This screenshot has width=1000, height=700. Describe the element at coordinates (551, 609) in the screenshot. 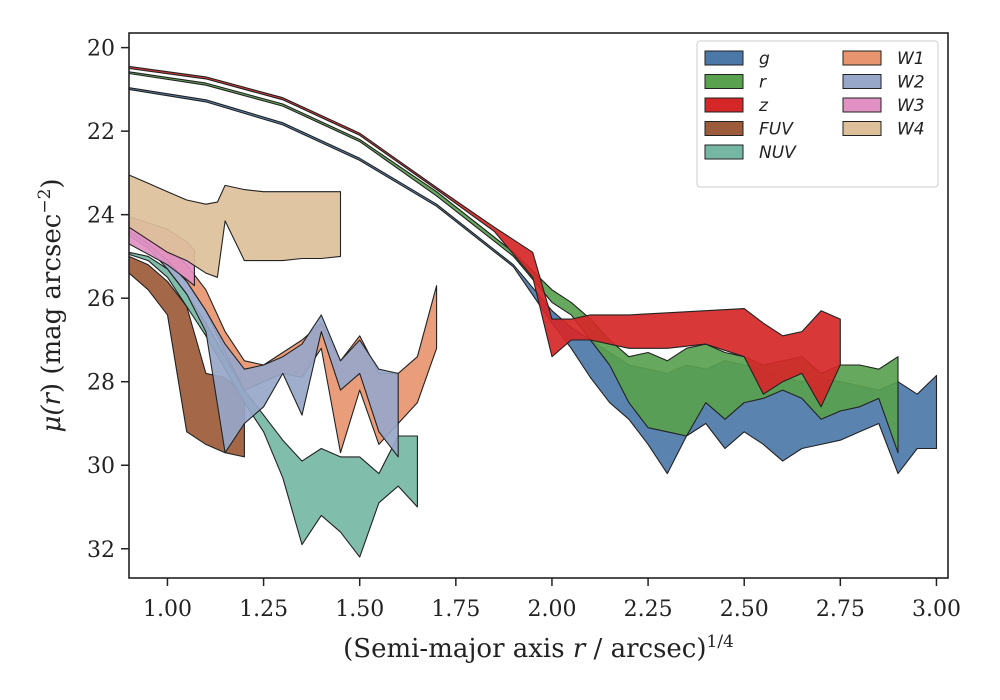

I see `x-tick-label: 2.00` at that location.